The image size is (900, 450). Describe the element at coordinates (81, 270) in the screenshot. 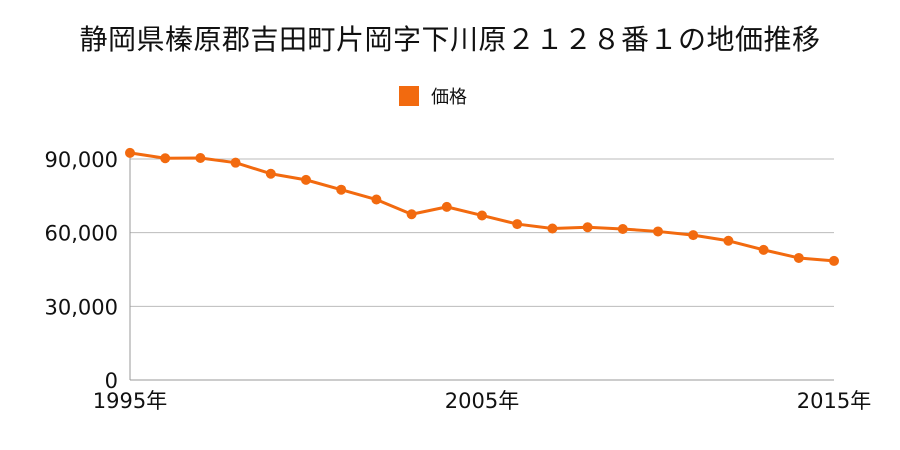

I see `y-tick-labels: 0 30,000 60,000 90,000` at that location.